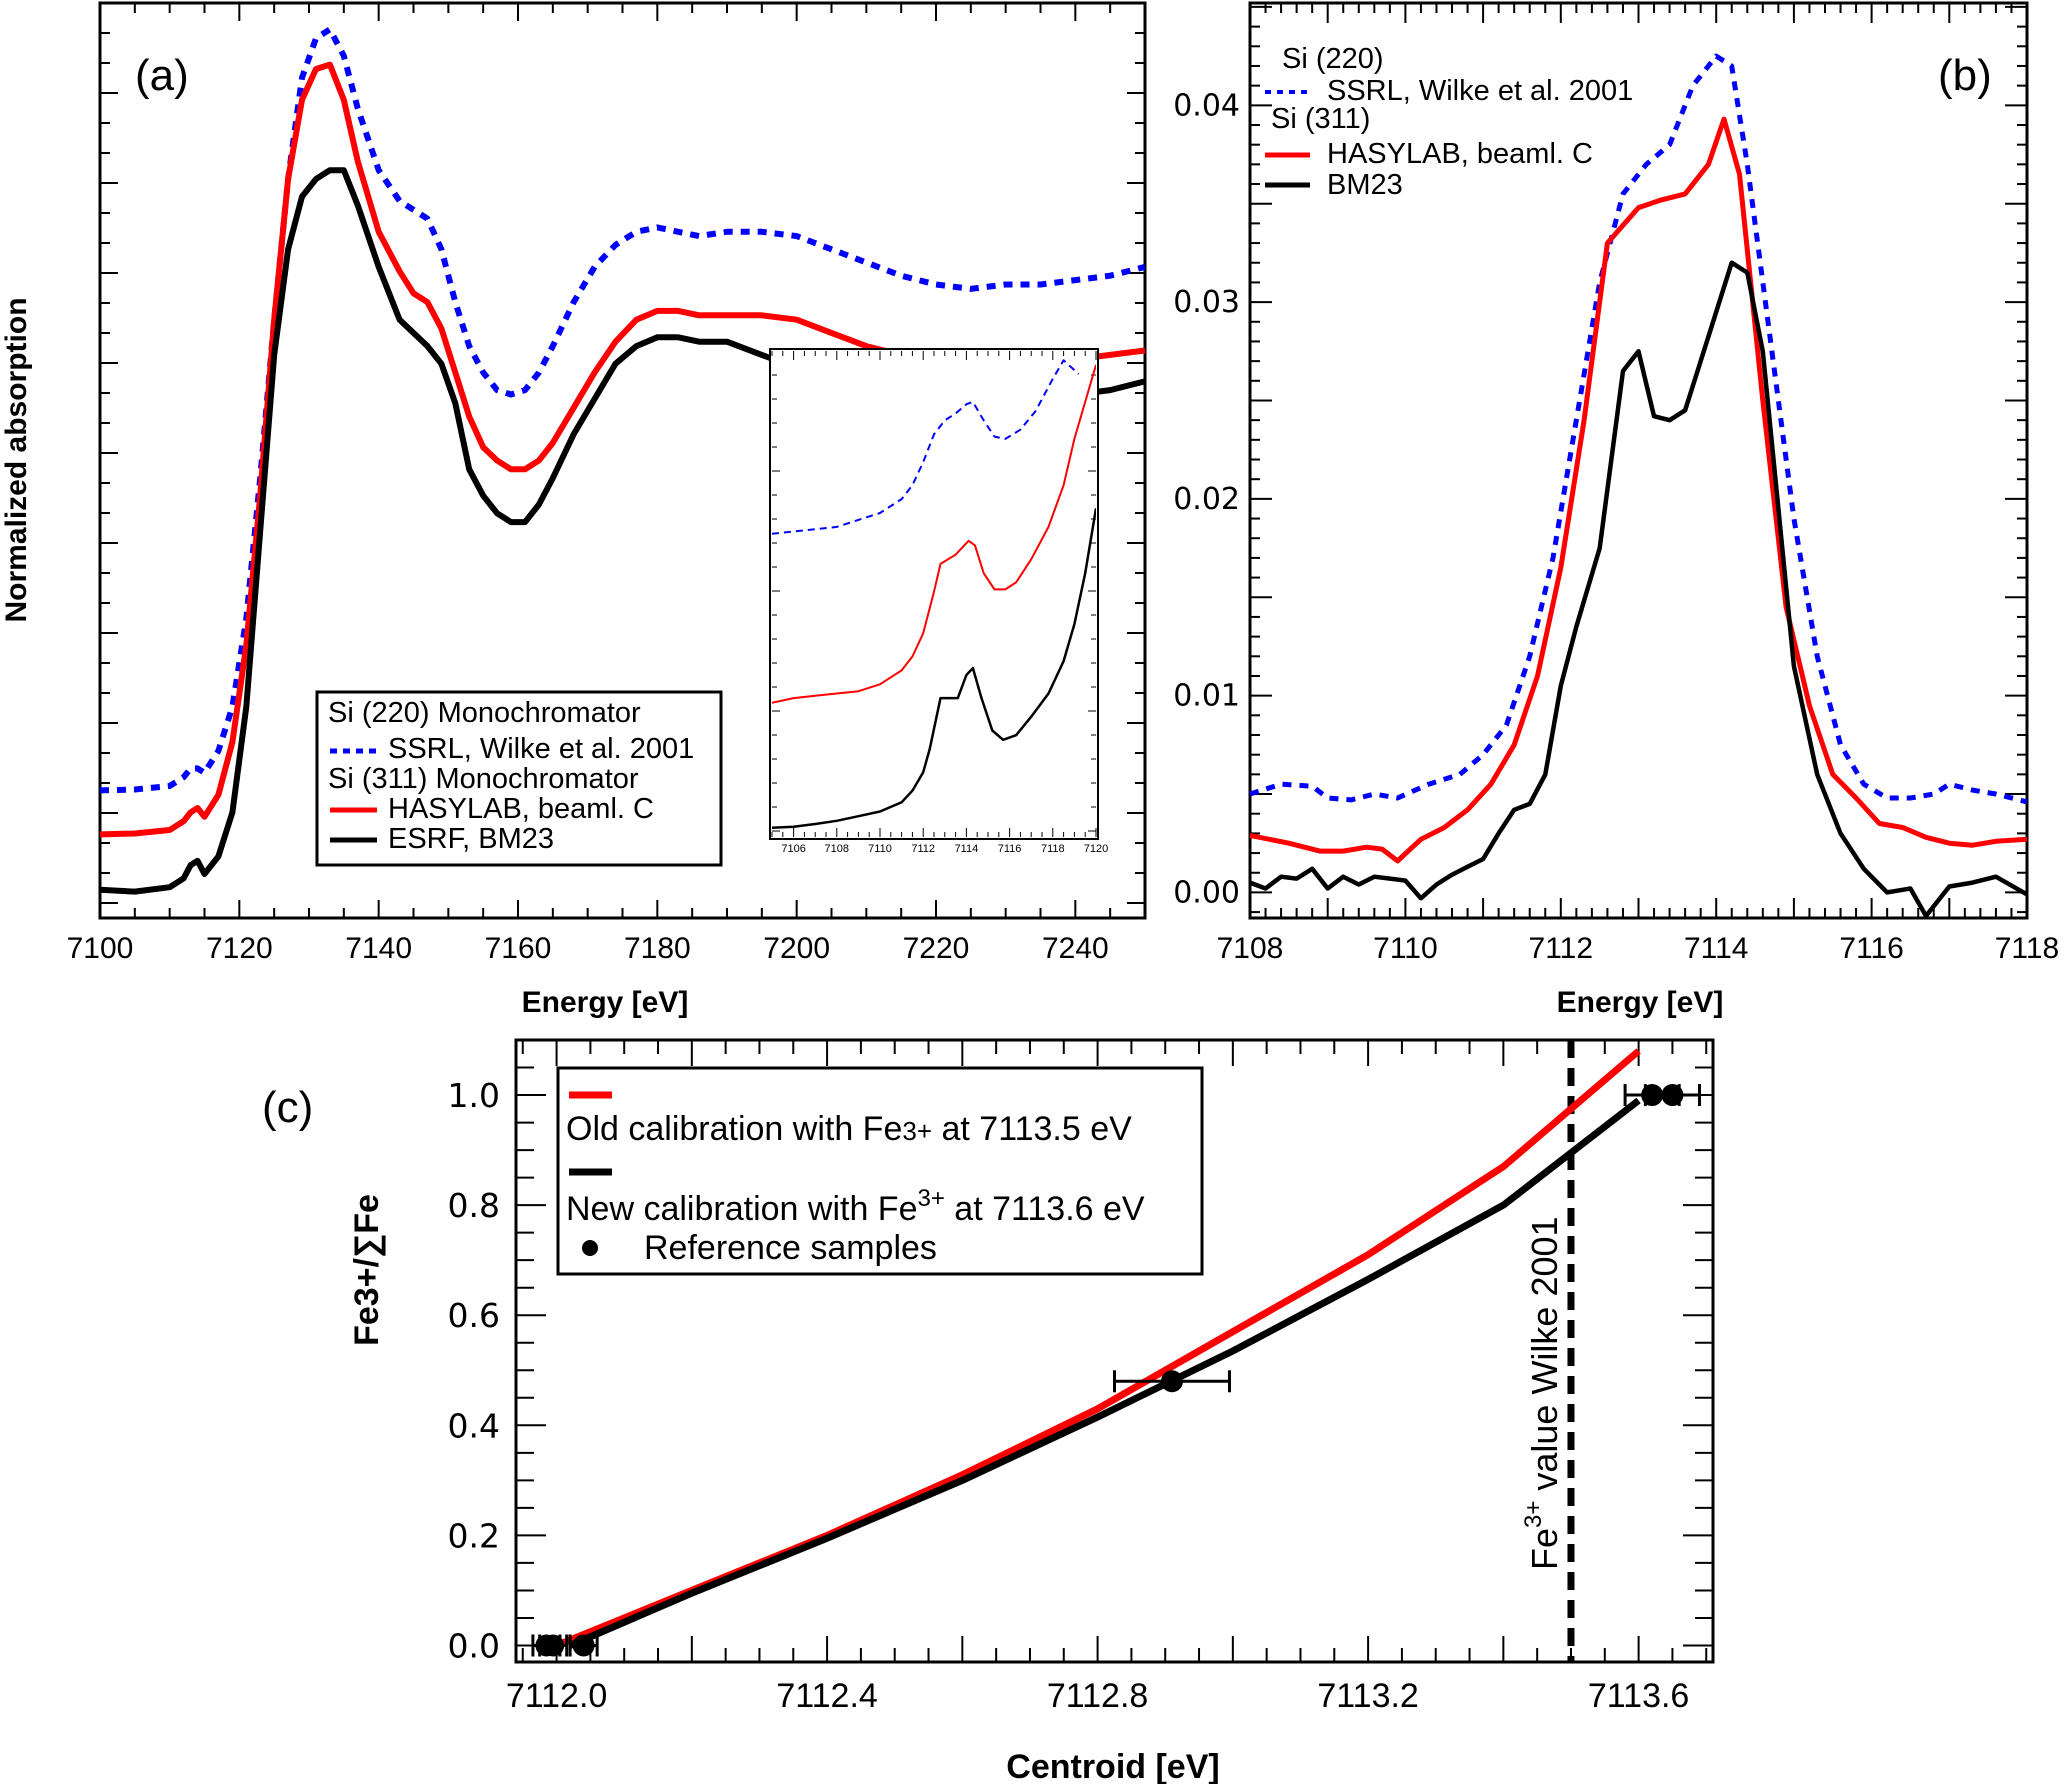 The image size is (2067, 1784). What do you see at coordinates (2027, 948) in the screenshot?
I see `panel-b-xtick-label: 7118` at bounding box center [2027, 948].